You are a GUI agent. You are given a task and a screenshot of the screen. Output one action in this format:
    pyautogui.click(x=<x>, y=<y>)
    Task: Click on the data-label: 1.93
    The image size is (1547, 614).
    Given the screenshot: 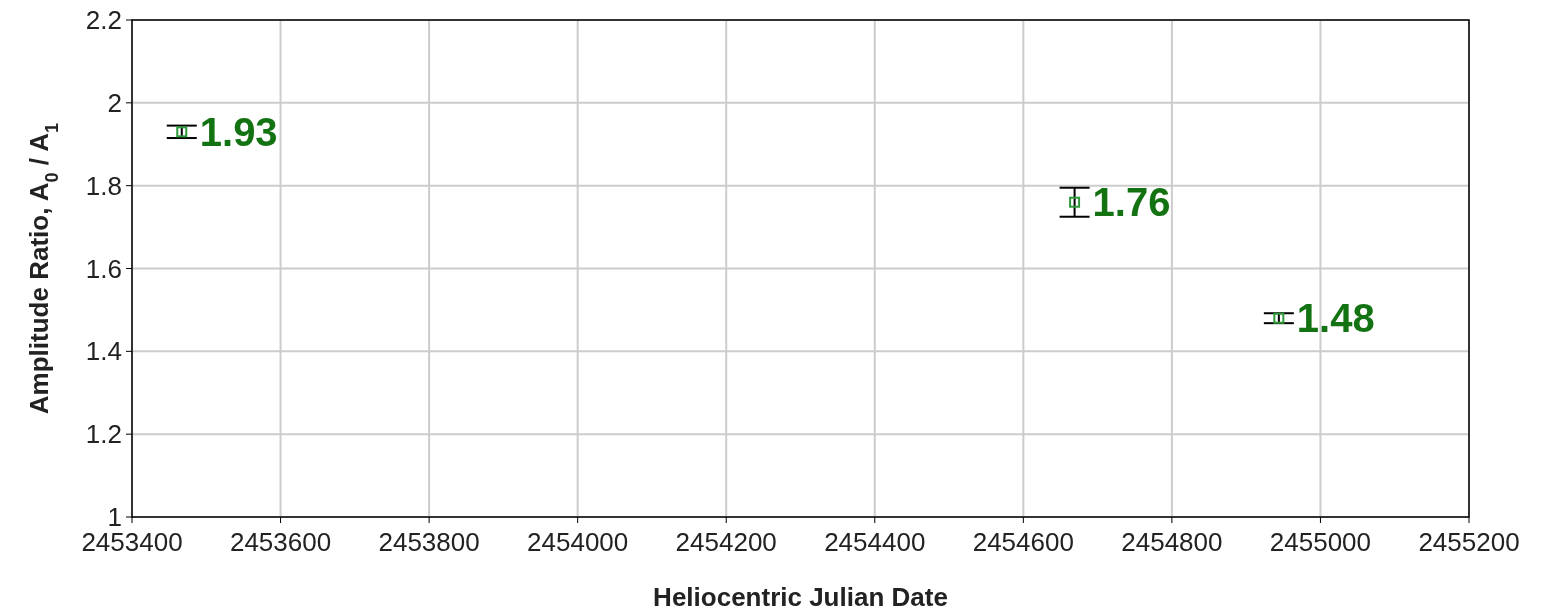 What is the action you would take?
    pyautogui.click(x=238, y=131)
    